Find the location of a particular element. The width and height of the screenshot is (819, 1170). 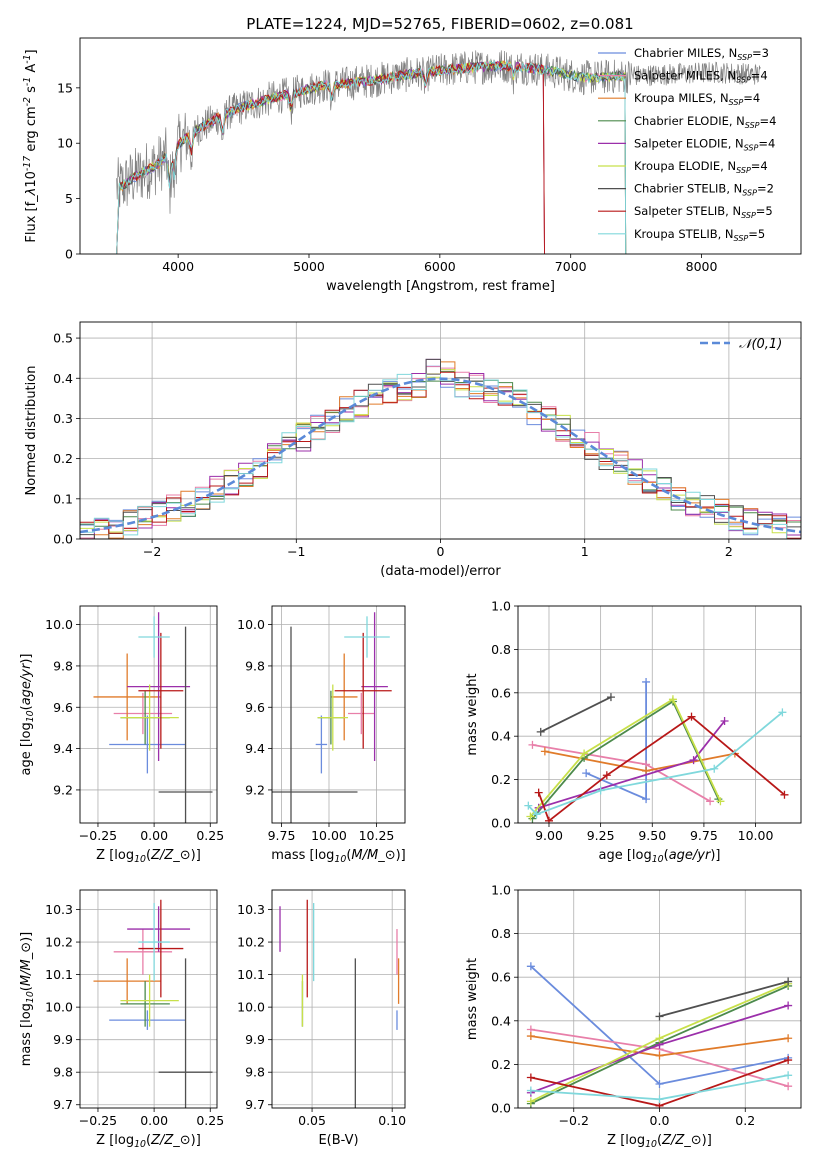

legend-label: Kroupa MILES, NSSP=4 is located at coordinates (697, 99).